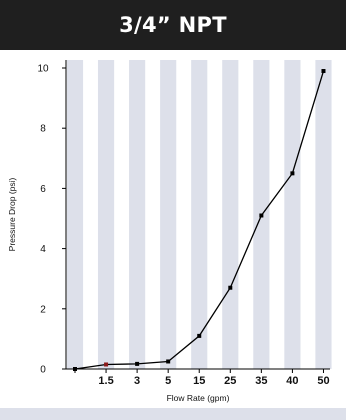  Describe the element at coordinates (43, 189) in the screenshot. I see `y-tick-label: 6` at that location.